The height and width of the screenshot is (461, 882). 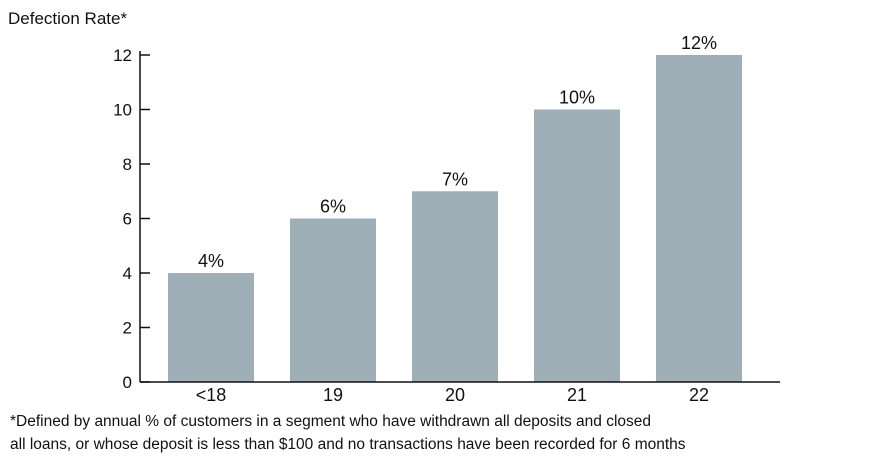 What do you see at coordinates (122, 55) in the screenshot?
I see `y-tick-label: 12` at bounding box center [122, 55].